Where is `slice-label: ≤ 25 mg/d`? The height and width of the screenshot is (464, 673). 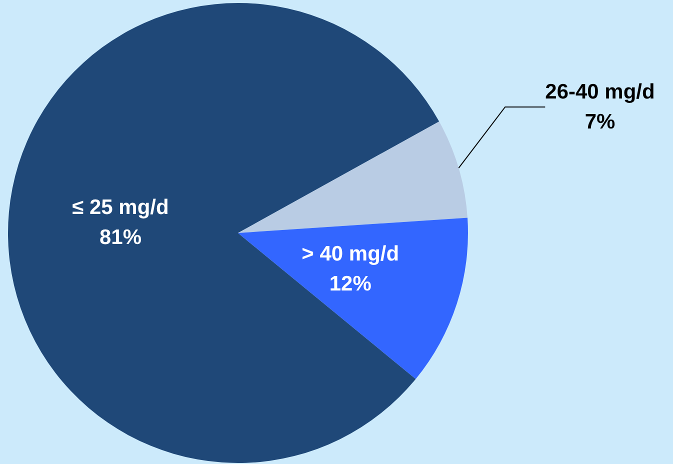
slice-label: ≤ 25 mg/d is located at coordinates (120, 207).